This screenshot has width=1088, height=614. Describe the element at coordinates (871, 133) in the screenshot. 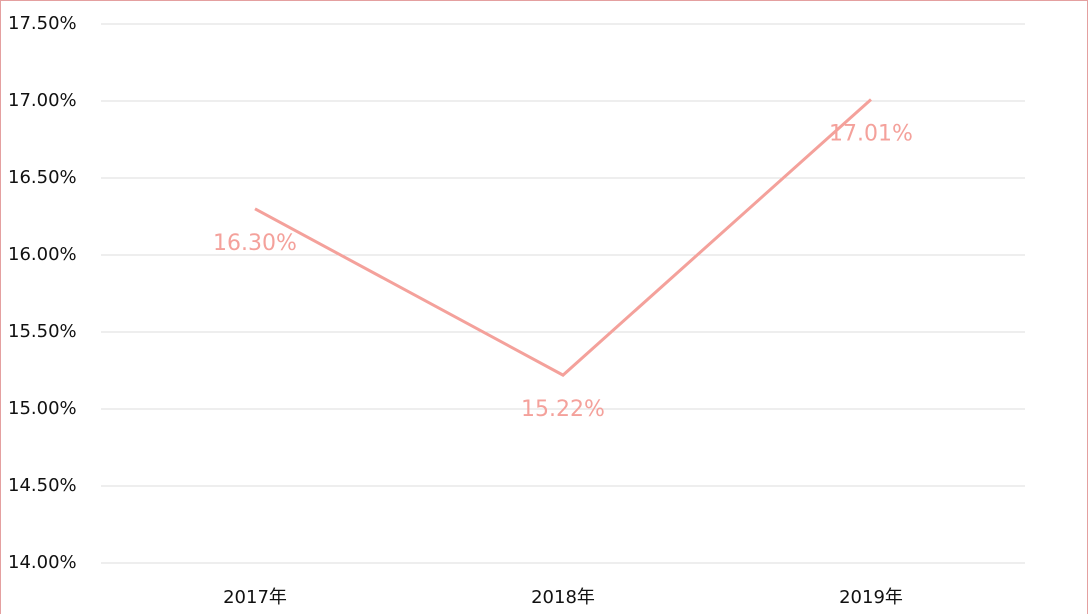

I see `data-label: 17.01%` at that location.